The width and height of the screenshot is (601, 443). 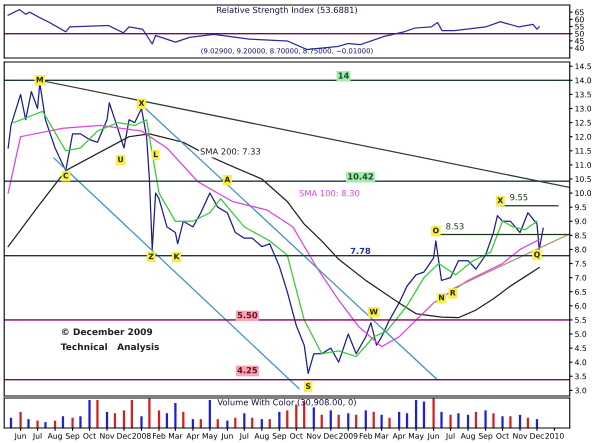 I want to click on chart-title: Relative Strength Index (53.6881), so click(x=287, y=10).